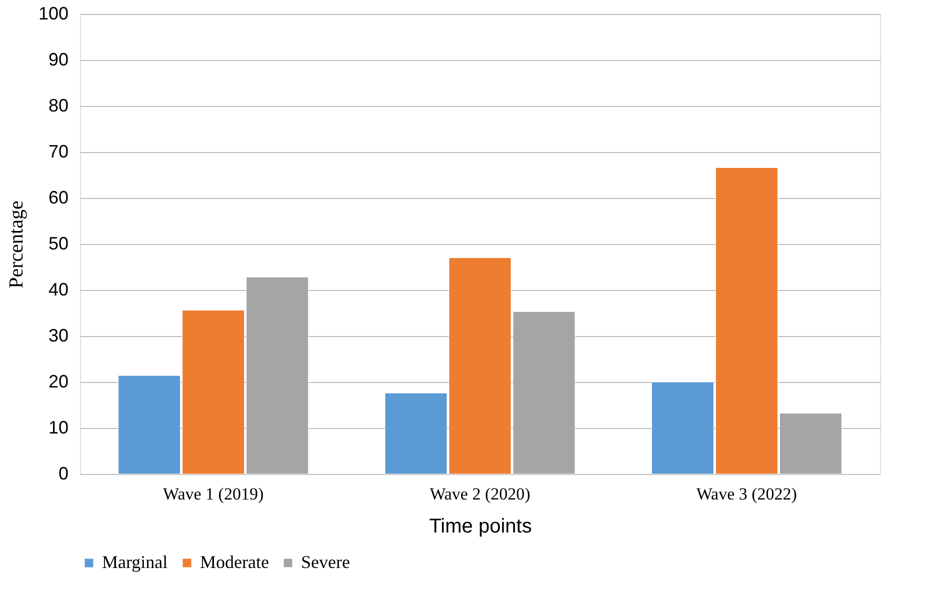 The image size is (945, 612). What do you see at coordinates (16, 244) in the screenshot?
I see `y-axis-title: Percentage` at bounding box center [16, 244].